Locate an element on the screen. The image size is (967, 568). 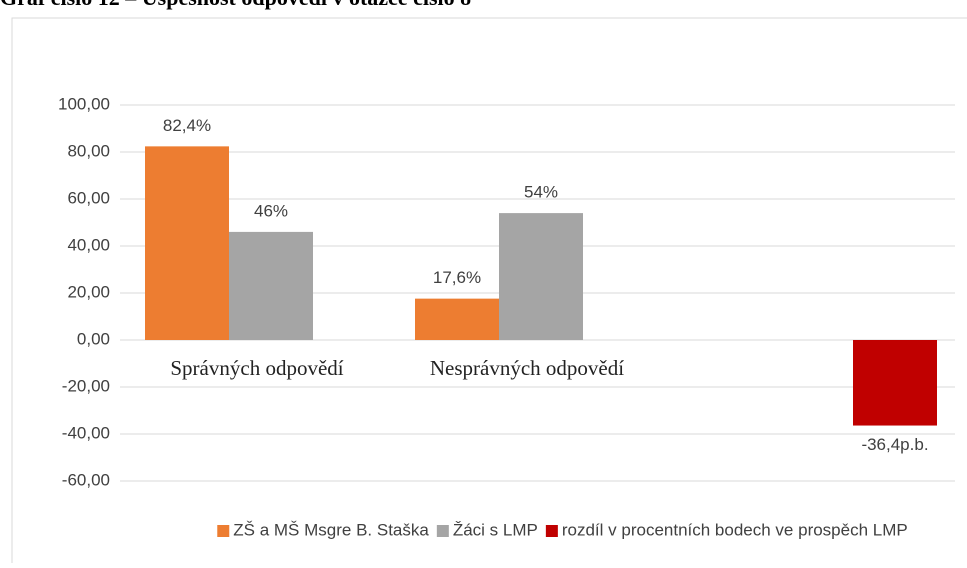
data-label: -36,4p.b. is located at coordinates (894, 444).